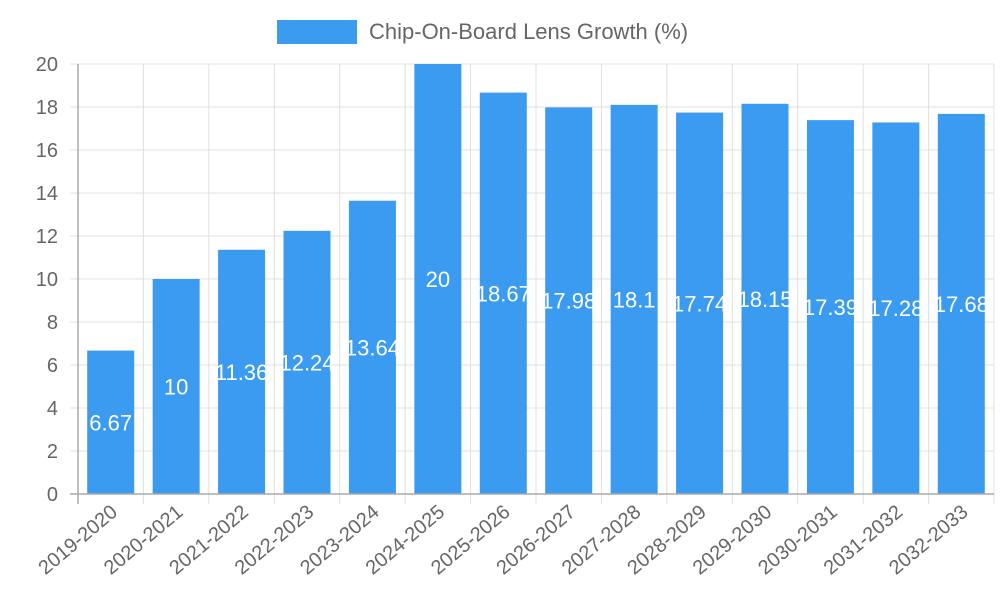 Image resolution: width=1000 pixels, height=600 pixels. I want to click on y-tick-label: 6, so click(52, 366).